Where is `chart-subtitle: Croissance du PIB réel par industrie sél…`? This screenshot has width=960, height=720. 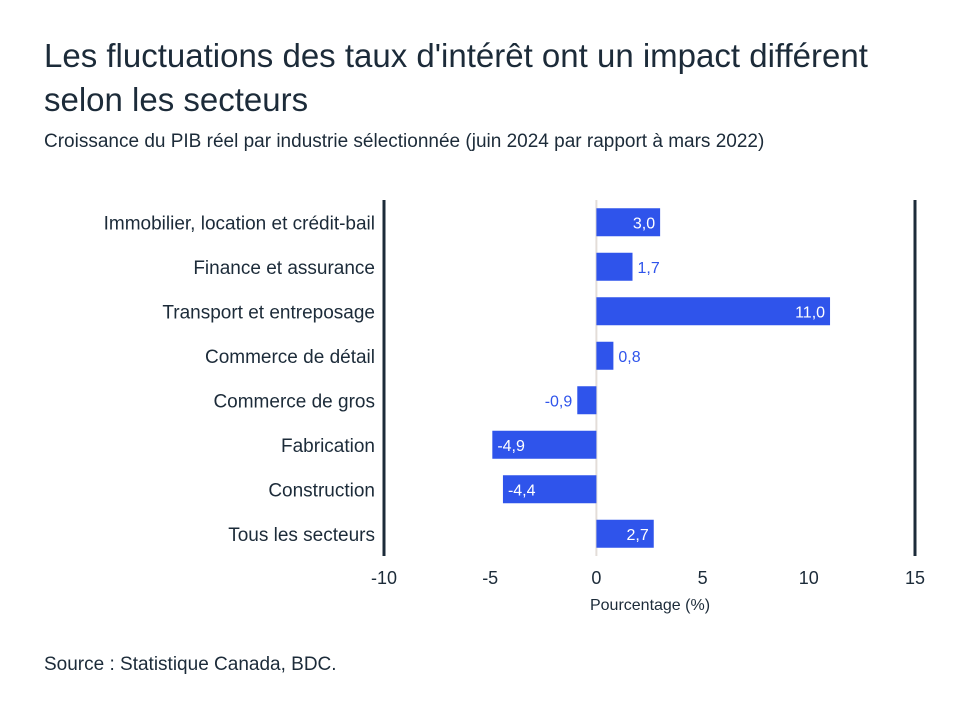
chart-subtitle: Croissance du PIB réel par industrie sél… is located at coordinates (404, 141).